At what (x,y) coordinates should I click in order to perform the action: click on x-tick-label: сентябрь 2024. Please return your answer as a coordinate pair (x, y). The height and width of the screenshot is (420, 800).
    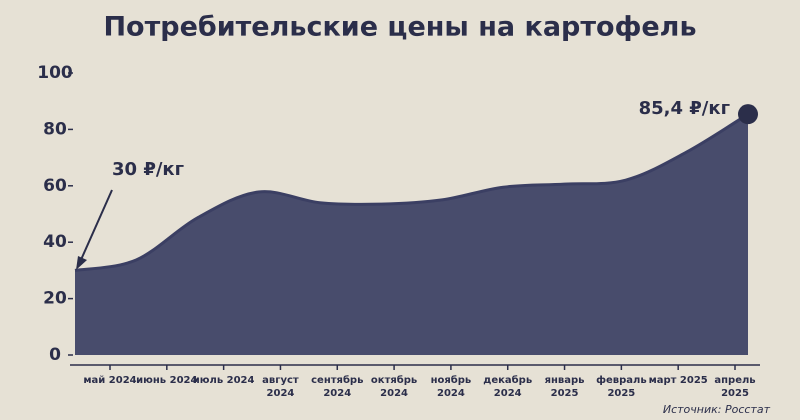
    Looking at the image, I should click on (337, 387).